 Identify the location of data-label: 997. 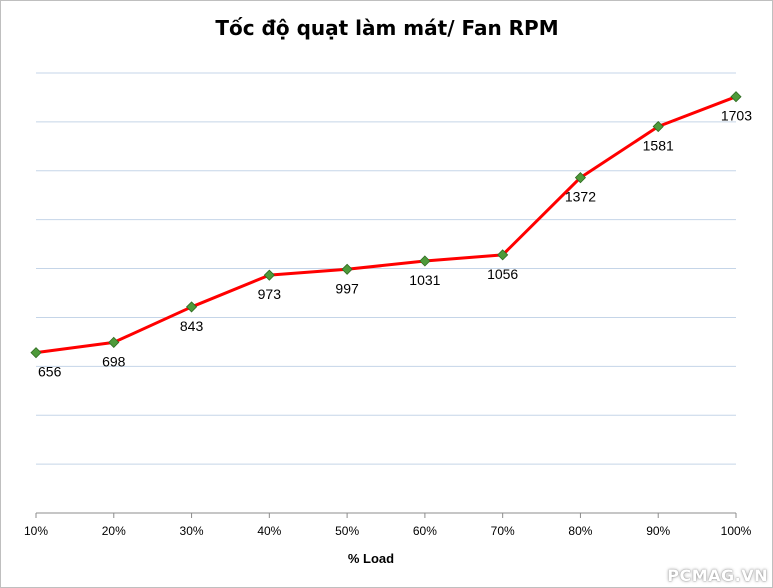
(347, 288).